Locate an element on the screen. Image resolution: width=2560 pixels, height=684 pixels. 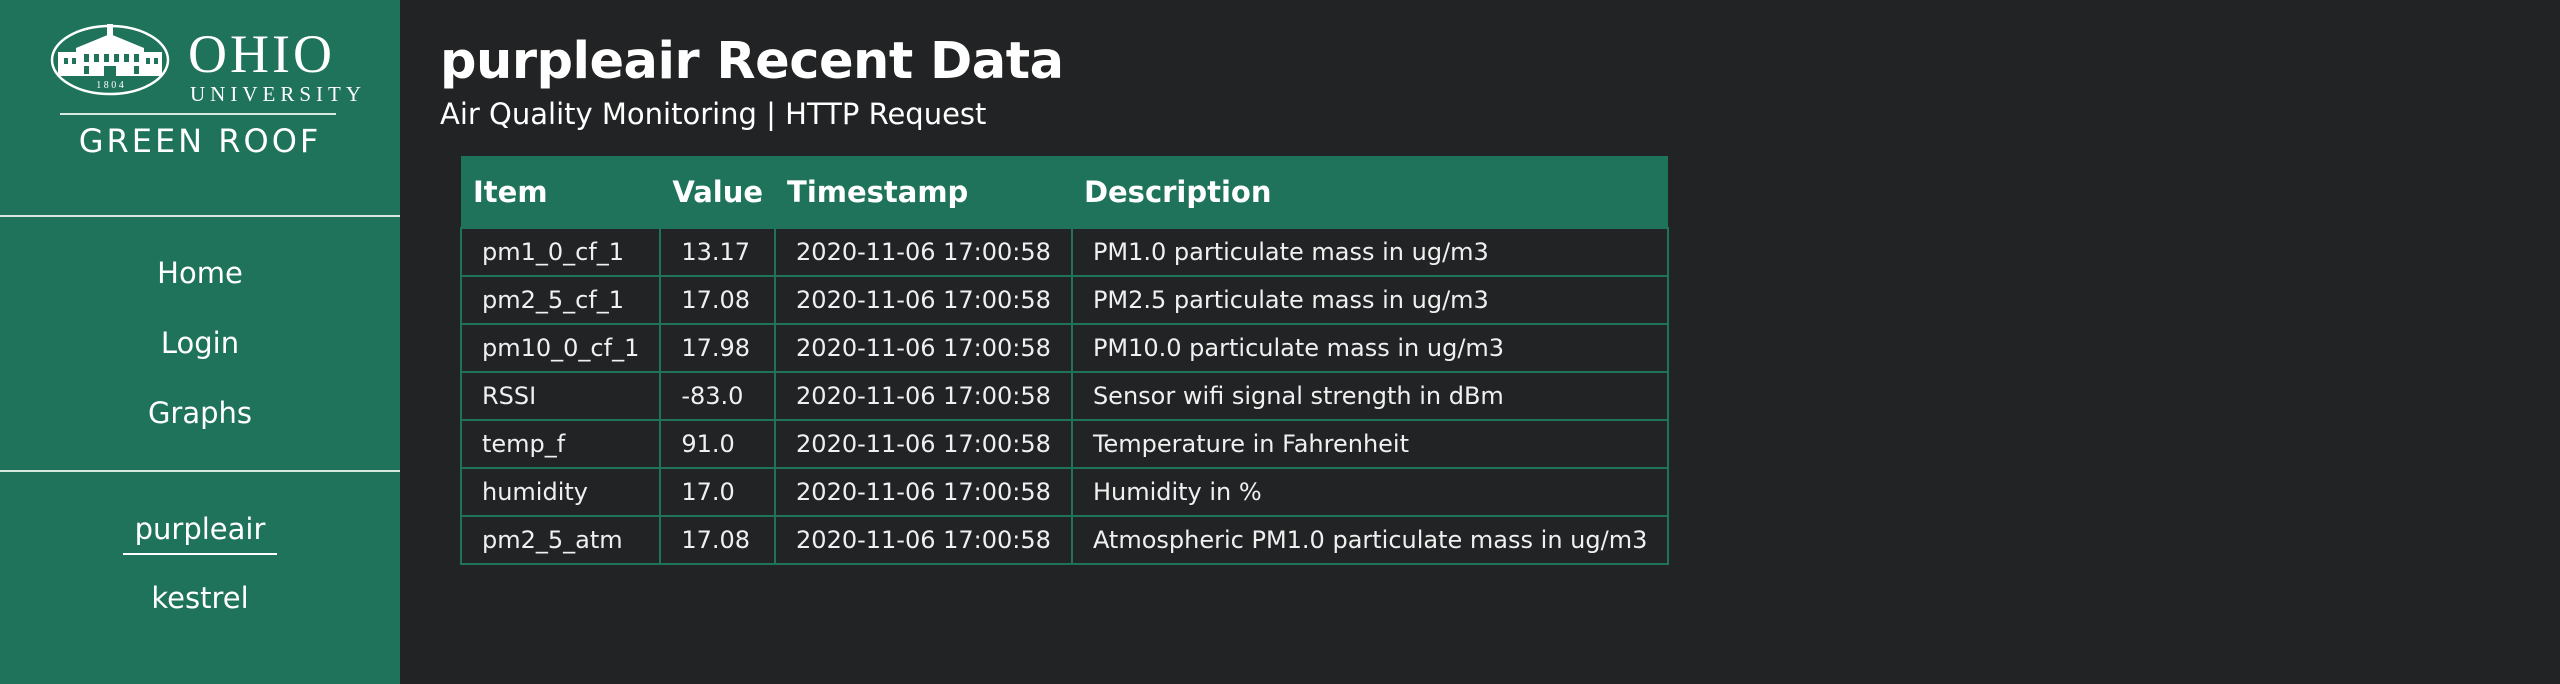
logo-divider is located at coordinates (198, 114).